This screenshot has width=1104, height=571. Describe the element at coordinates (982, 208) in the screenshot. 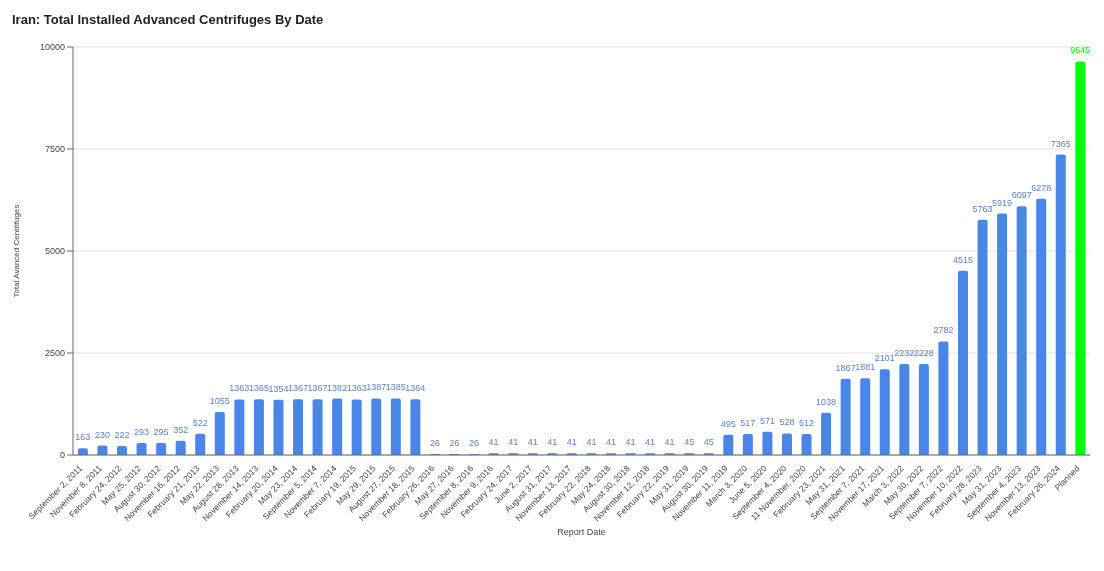

I see `data-label: 5763` at that location.